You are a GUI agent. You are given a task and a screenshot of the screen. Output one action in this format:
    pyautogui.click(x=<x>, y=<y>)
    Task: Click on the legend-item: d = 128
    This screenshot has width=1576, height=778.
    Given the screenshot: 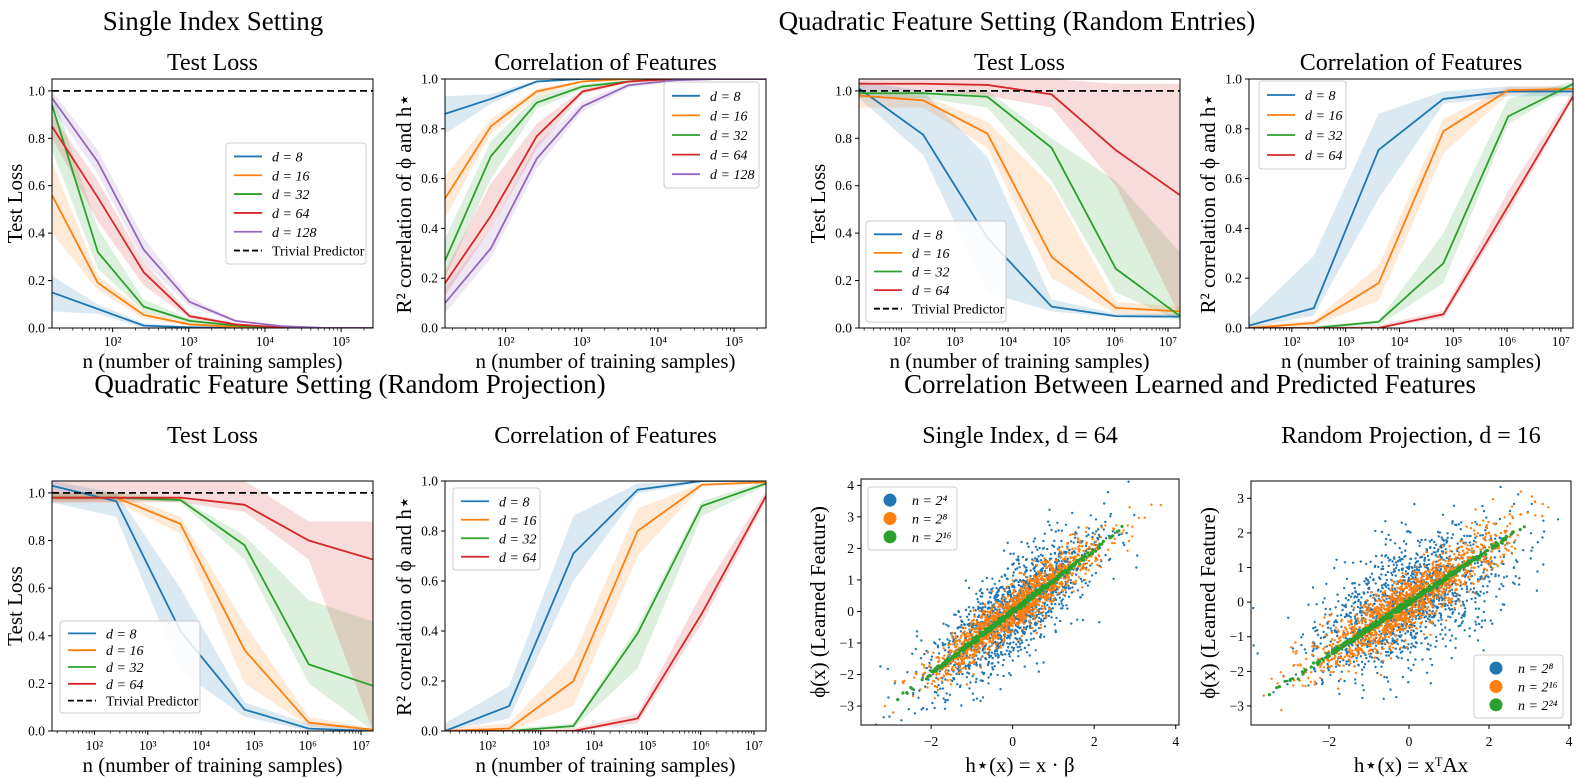 What is the action you would take?
    pyautogui.click(x=275, y=233)
    